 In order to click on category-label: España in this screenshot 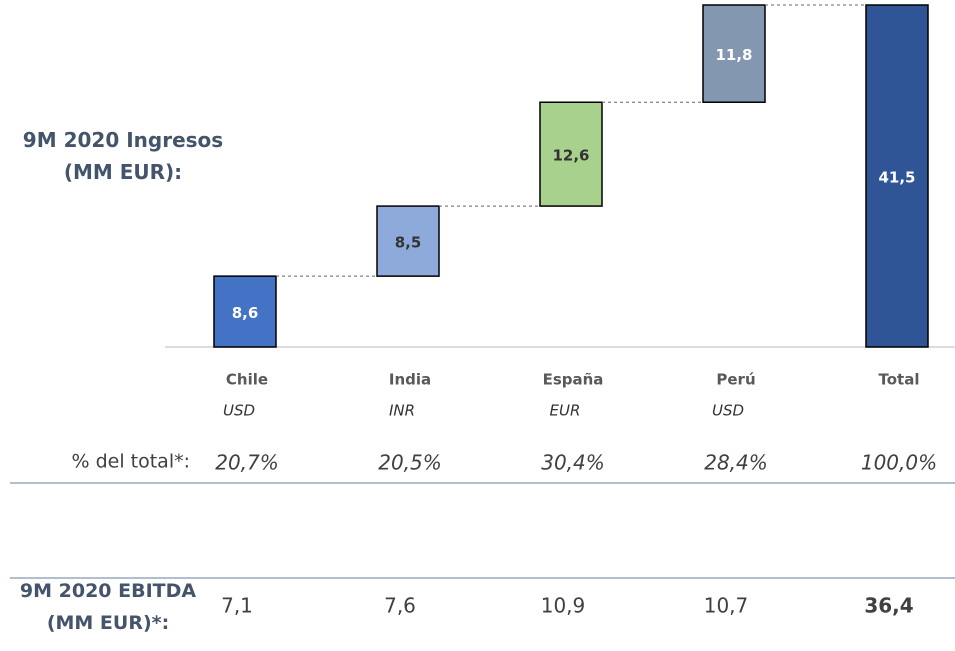, I will do `click(573, 380)`.